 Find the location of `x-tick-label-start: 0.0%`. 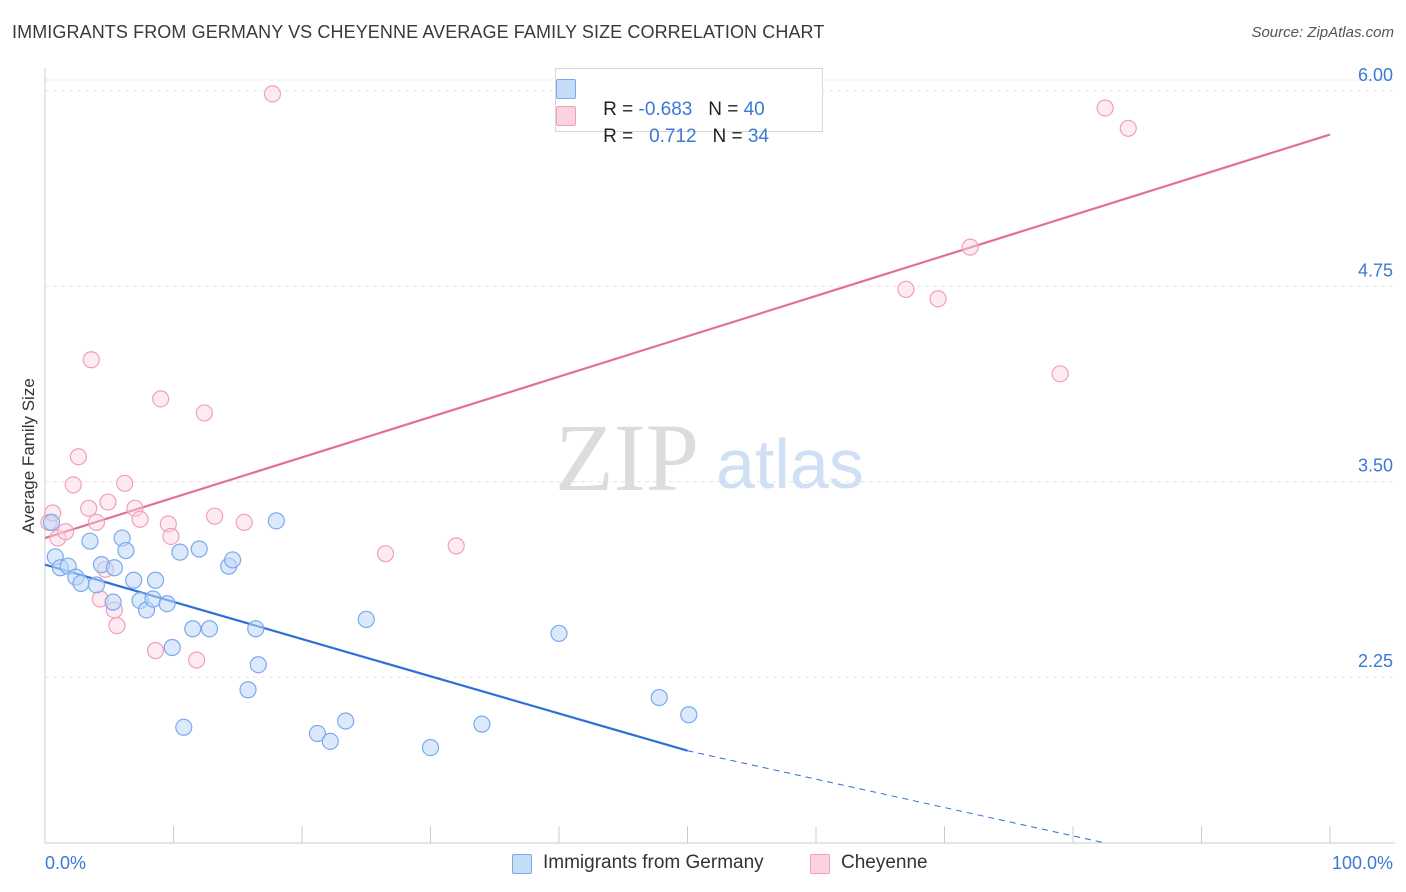

x-tick-label-start: 0.0% is located at coordinates (65, 863).